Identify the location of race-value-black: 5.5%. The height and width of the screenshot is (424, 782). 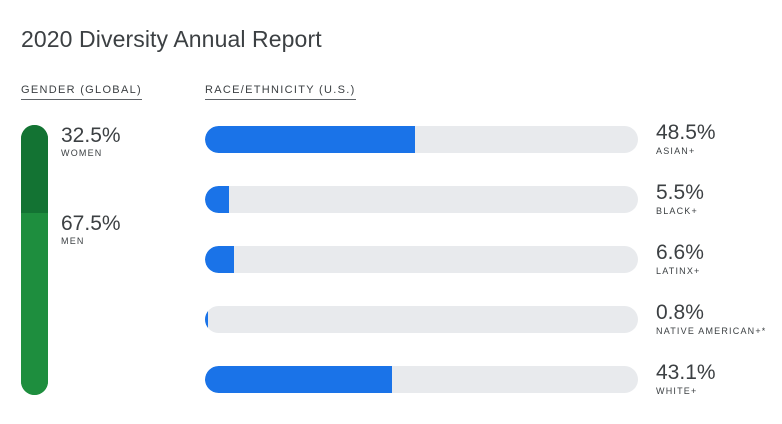
(680, 192).